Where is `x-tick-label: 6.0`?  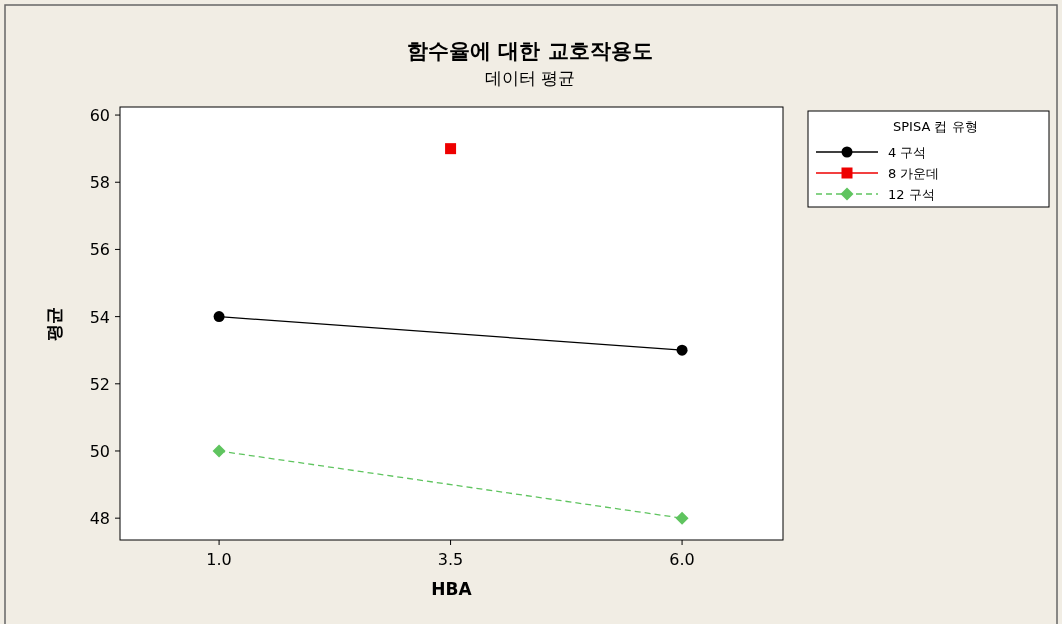 x-tick-label: 6.0 is located at coordinates (682, 559).